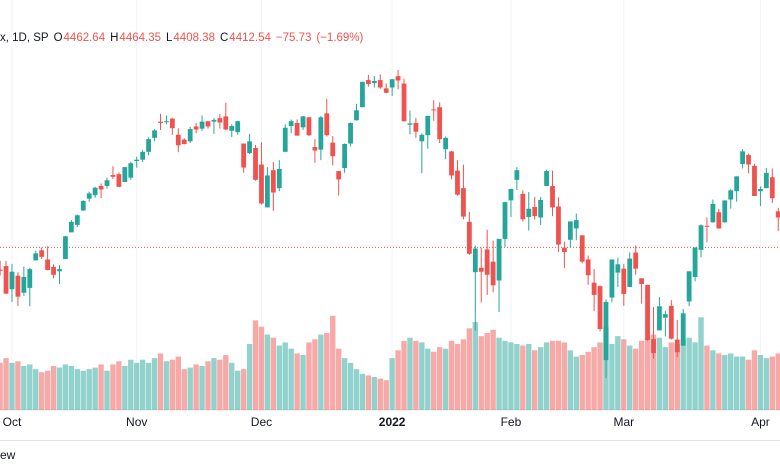 This screenshot has width=780, height=471. I want to click on x-tick-label: Oct, so click(12, 422).